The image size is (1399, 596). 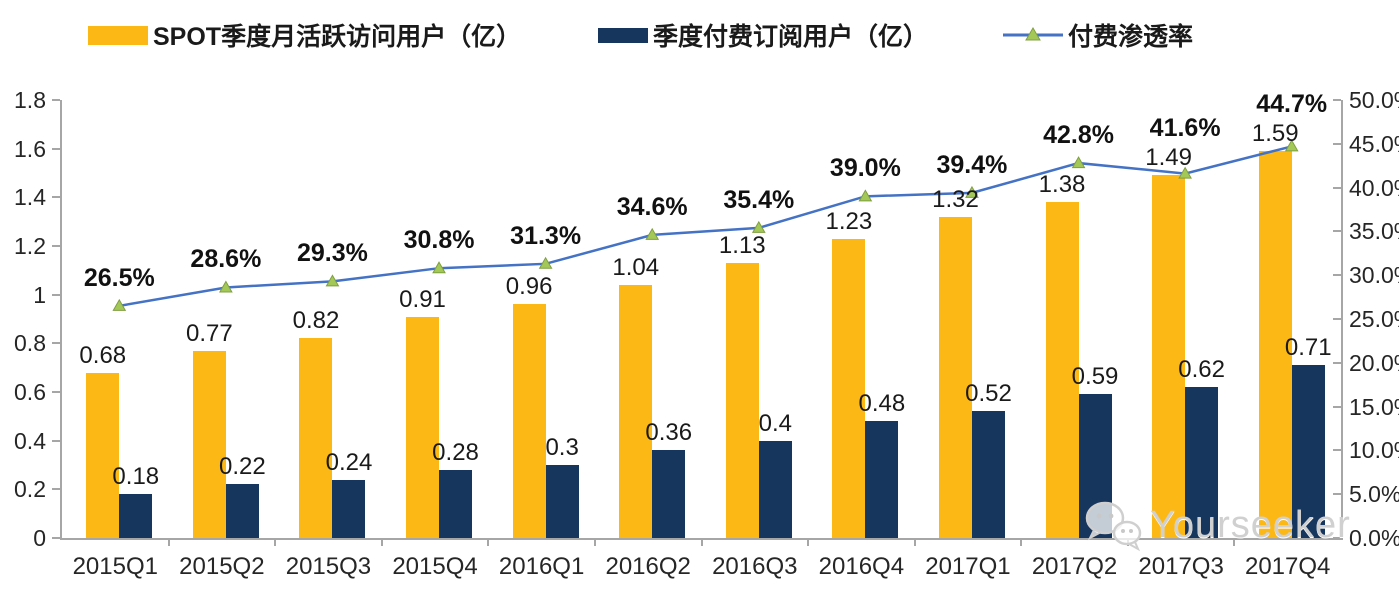 I want to click on left-axis-tick-label: 1.6, so click(x=30, y=148).